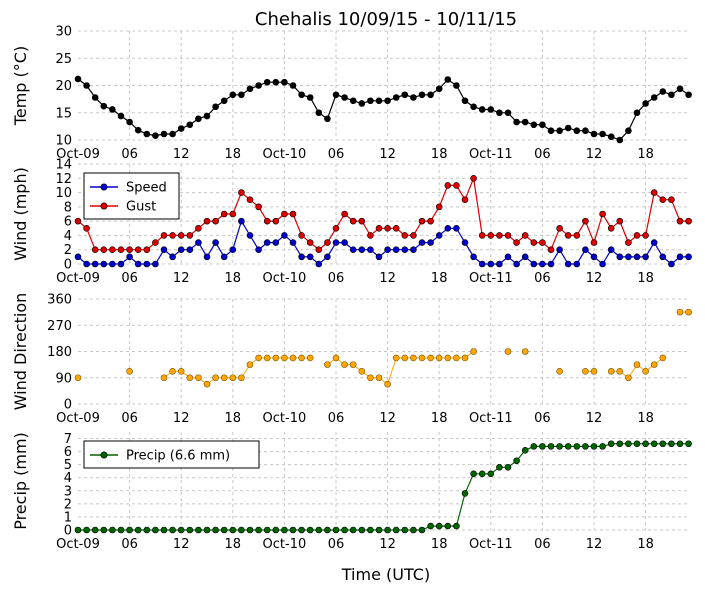  I want to click on precip-xtick-label: 12, so click(181, 544).